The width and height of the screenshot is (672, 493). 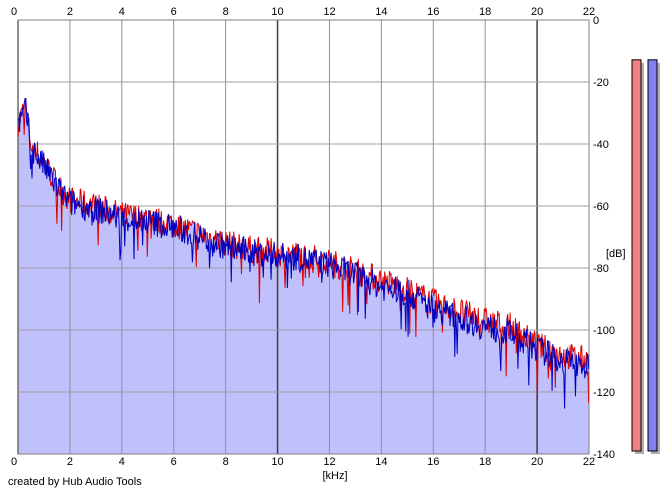 What do you see at coordinates (601, 145) in the screenshot?
I see `y-tick-label: -40` at bounding box center [601, 145].